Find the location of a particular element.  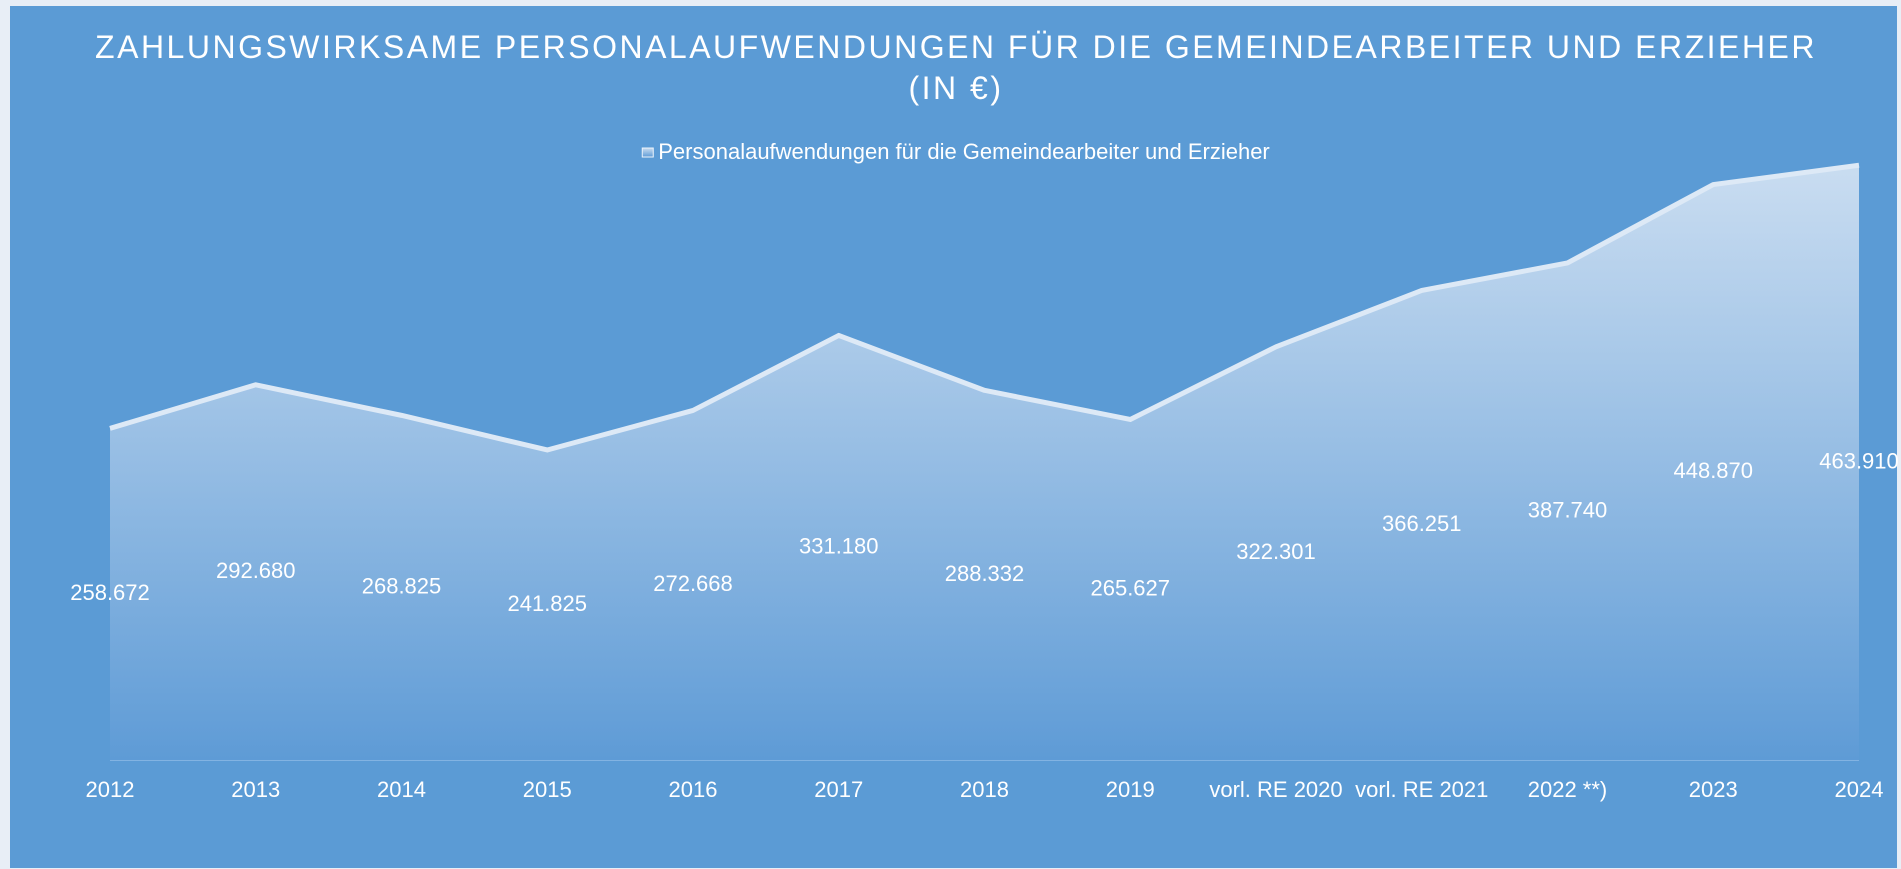

data-label: 288.332 is located at coordinates (985, 573).